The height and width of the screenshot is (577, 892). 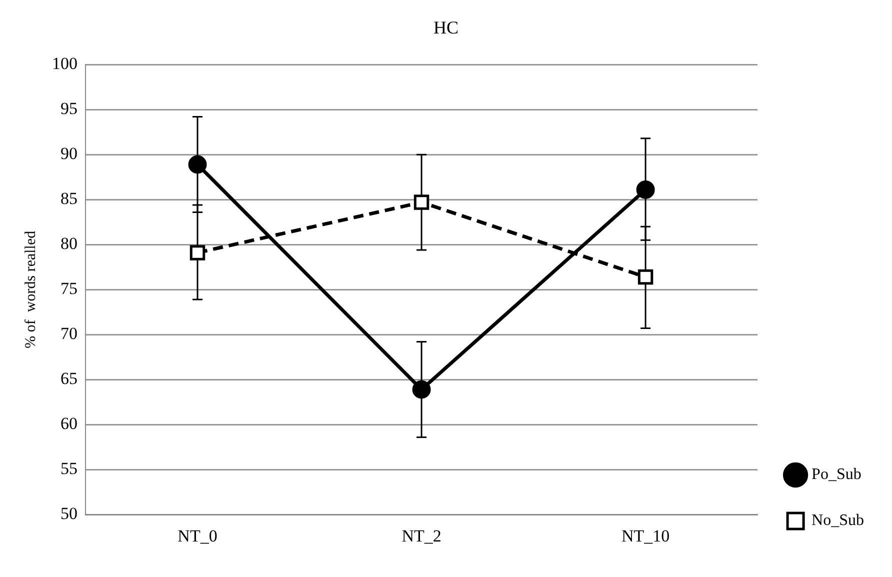 What do you see at coordinates (422, 536) in the screenshot?
I see `x-tick-label: NT_2` at bounding box center [422, 536].